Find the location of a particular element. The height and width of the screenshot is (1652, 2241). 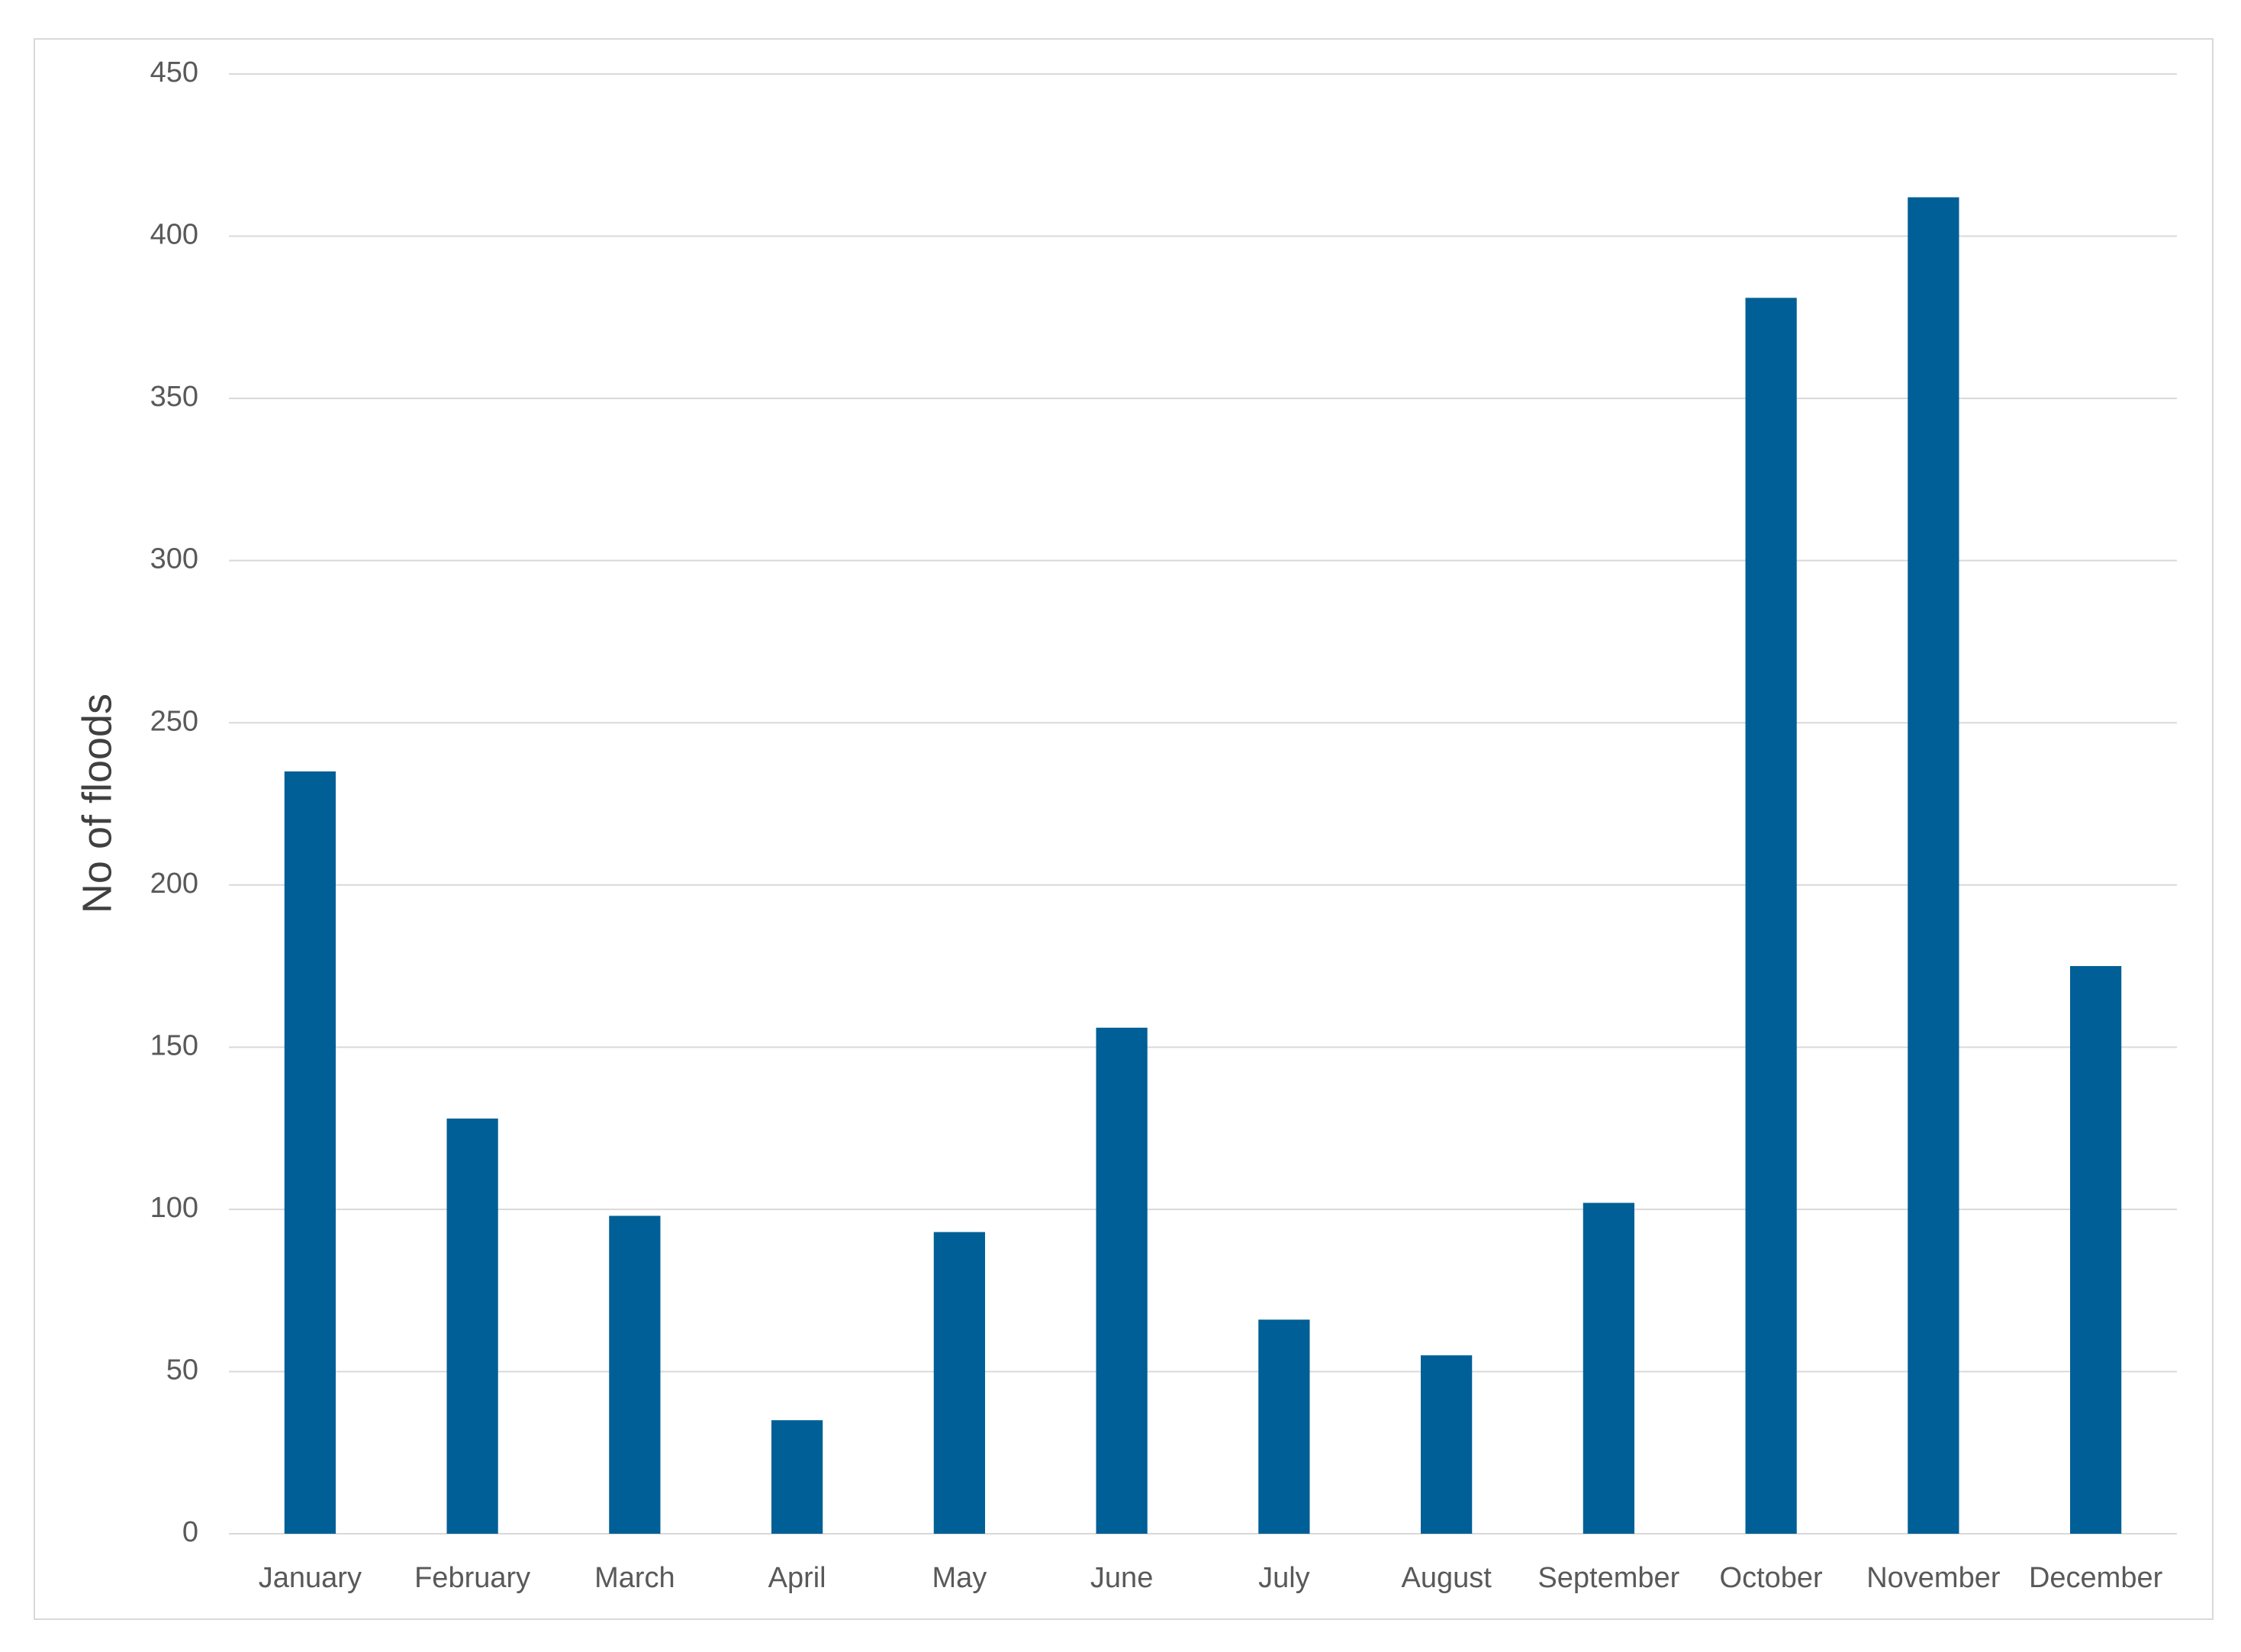

y-tick-label: 250 is located at coordinates (174, 721).